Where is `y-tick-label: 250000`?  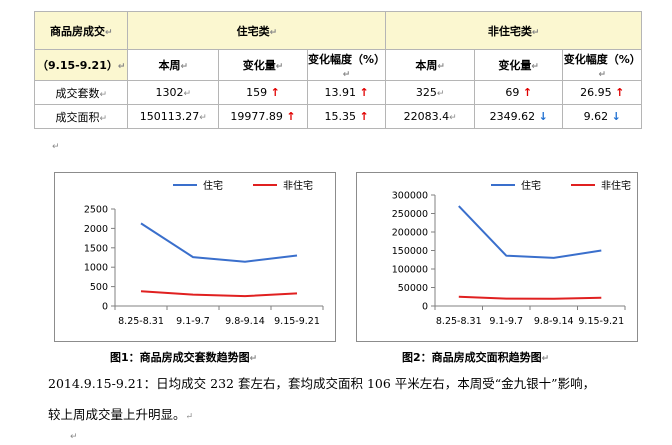
y-tick-label: 250000 is located at coordinates (410, 214).